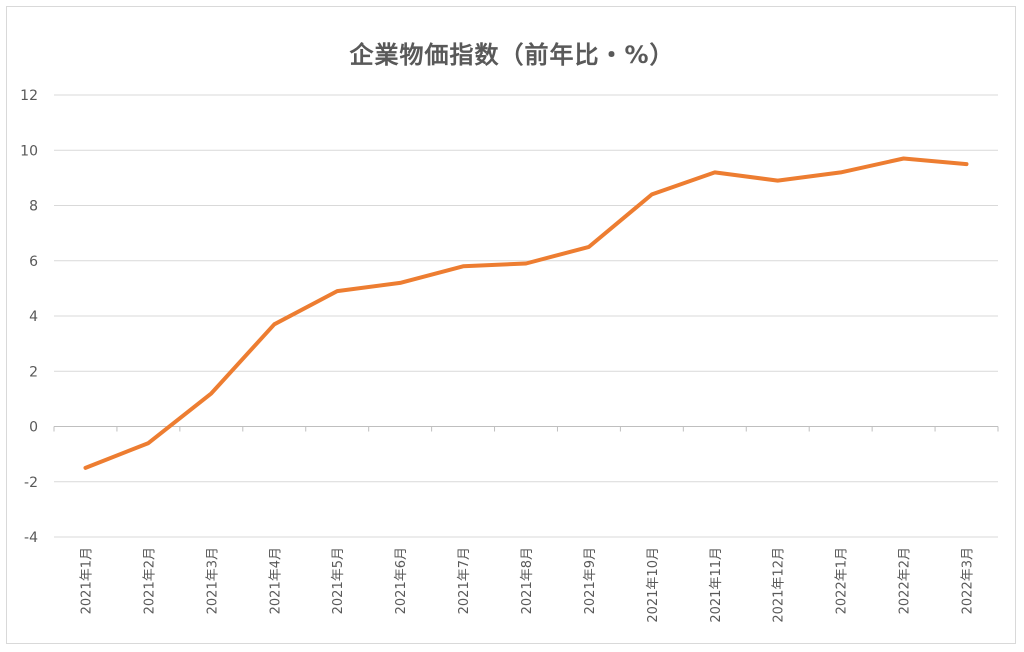 The image size is (1024, 652). I want to click on x-tick-label: 2021年8月, so click(527, 580).